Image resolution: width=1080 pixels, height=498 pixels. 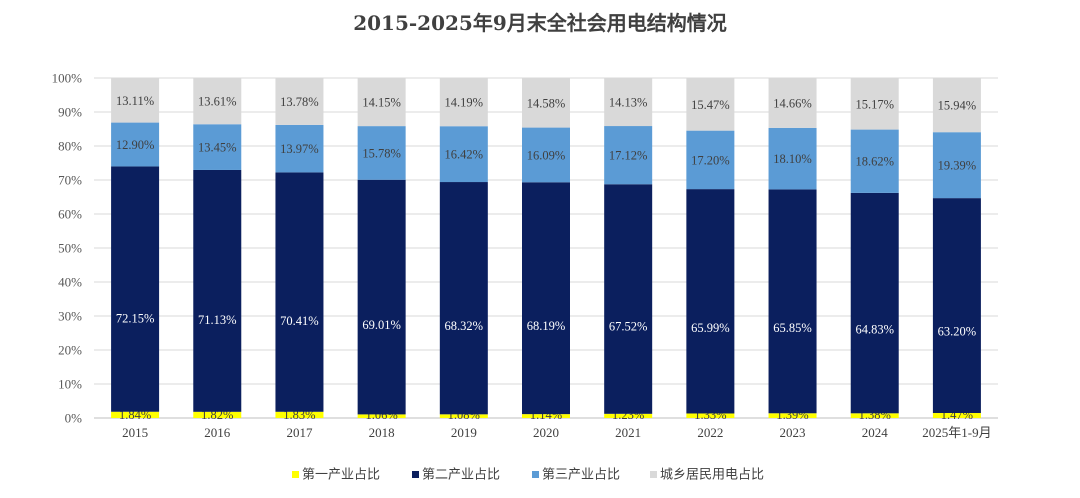 What do you see at coordinates (464, 326) in the screenshot?
I see `data-label: 68.32%` at bounding box center [464, 326].